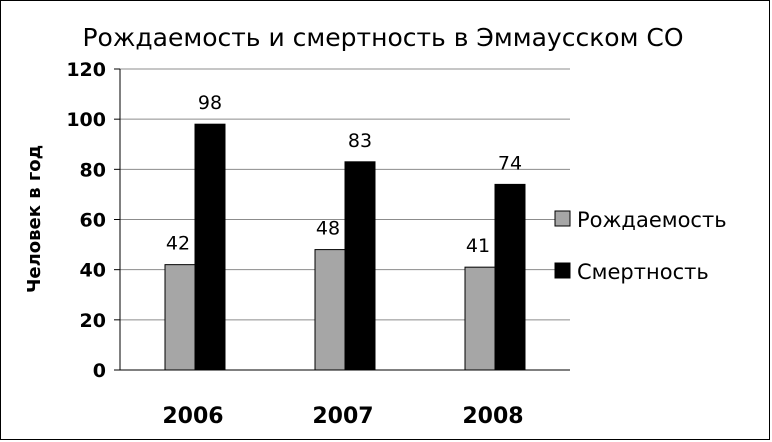 The height and width of the screenshot is (442, 772). Describe the element at coordinates (210, 103) in the screenshot. I see `data-label: 98` at that location.